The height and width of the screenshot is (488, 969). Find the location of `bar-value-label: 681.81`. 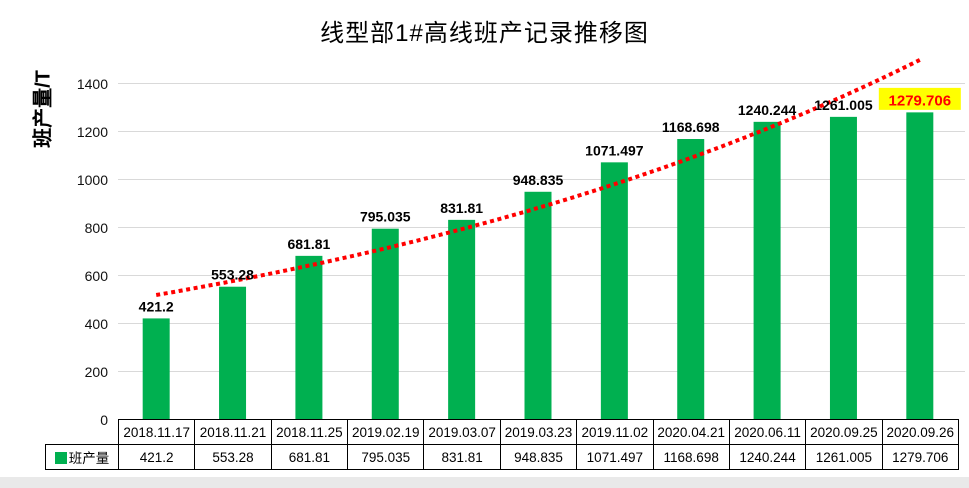

bar-value-label: 681.81 is located at coordinates (308, 244).